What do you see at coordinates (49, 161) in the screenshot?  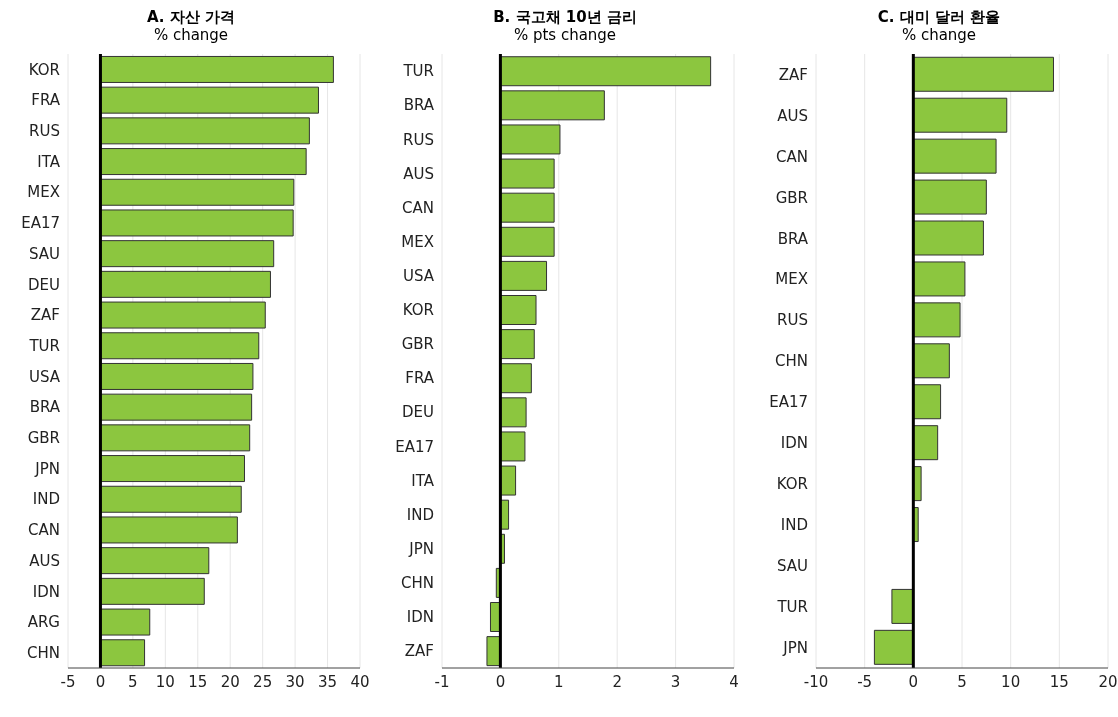 I see `y-tick-label: ITA` at bounding box center [49, 161].